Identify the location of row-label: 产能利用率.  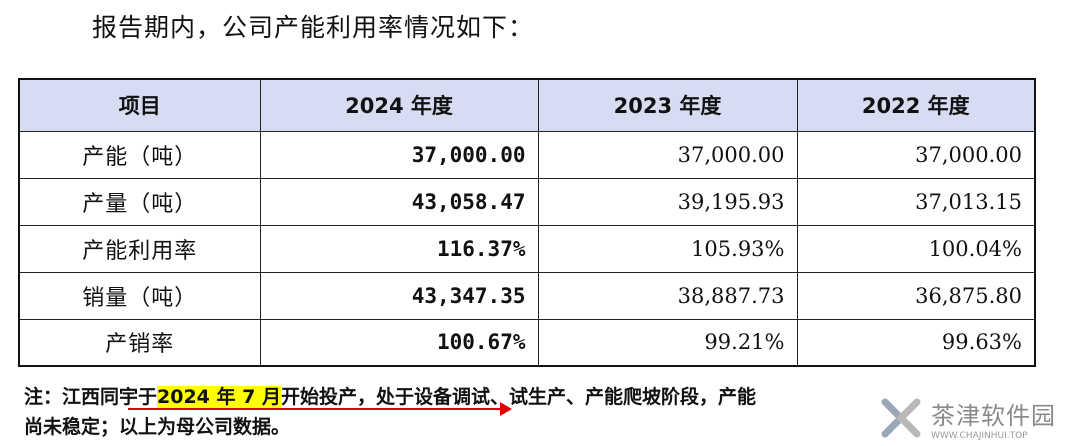
(139, 248).